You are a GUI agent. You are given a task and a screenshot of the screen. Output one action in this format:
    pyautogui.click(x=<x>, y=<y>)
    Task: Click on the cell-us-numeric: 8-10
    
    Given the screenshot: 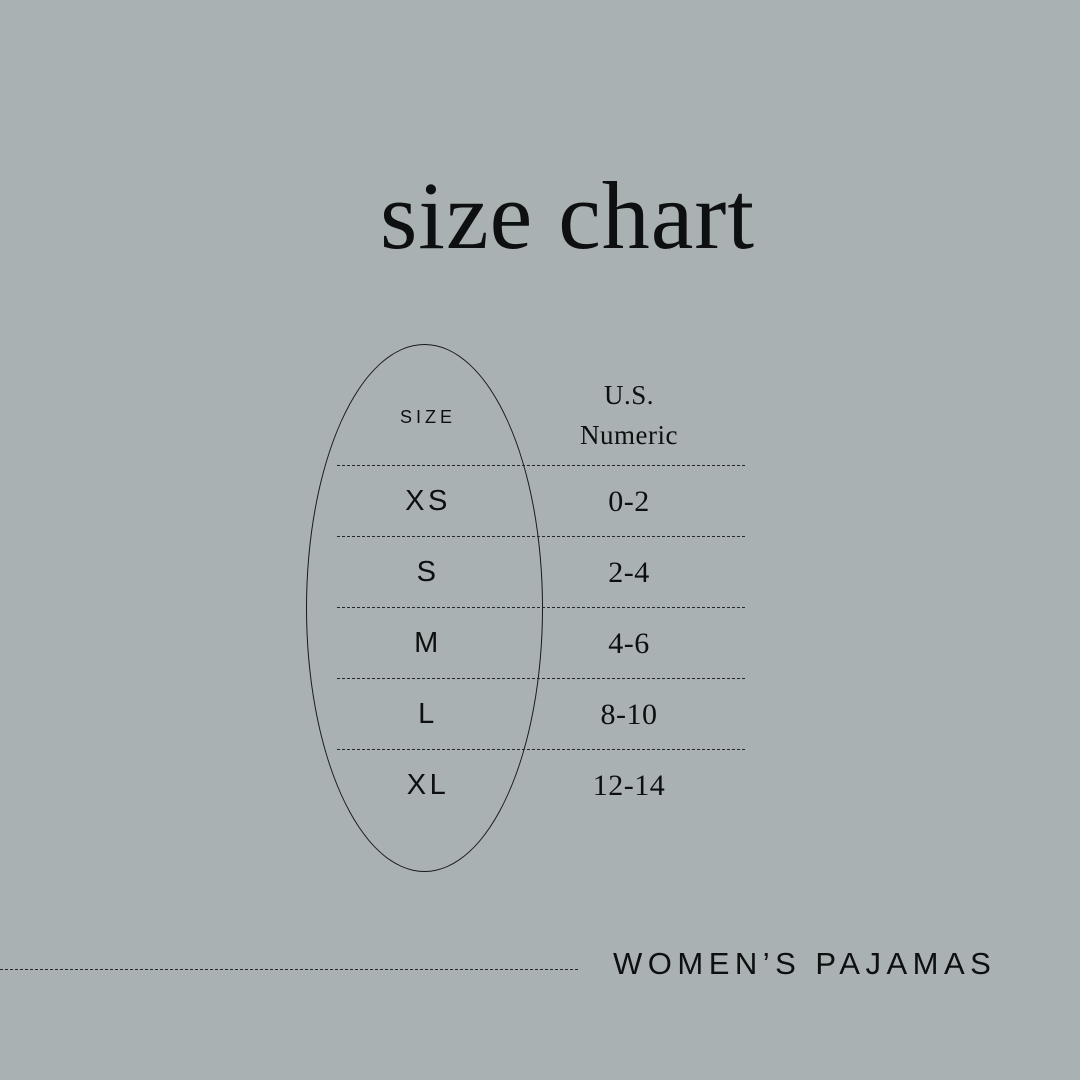 What is the action you would take?
    pyautogui.click(x=629, y=714)
    